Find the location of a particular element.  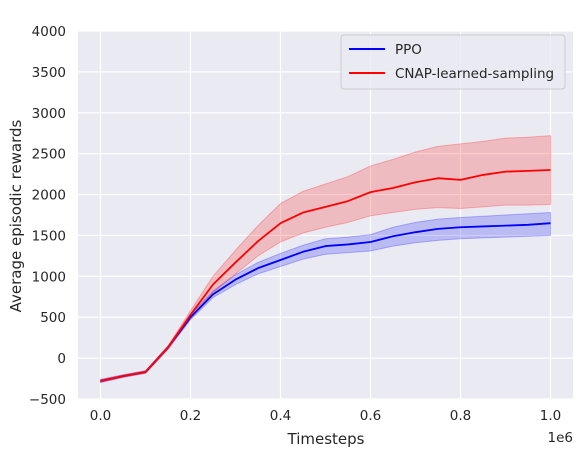

y-tick-label: −500 is located at coordinates (47, 400).